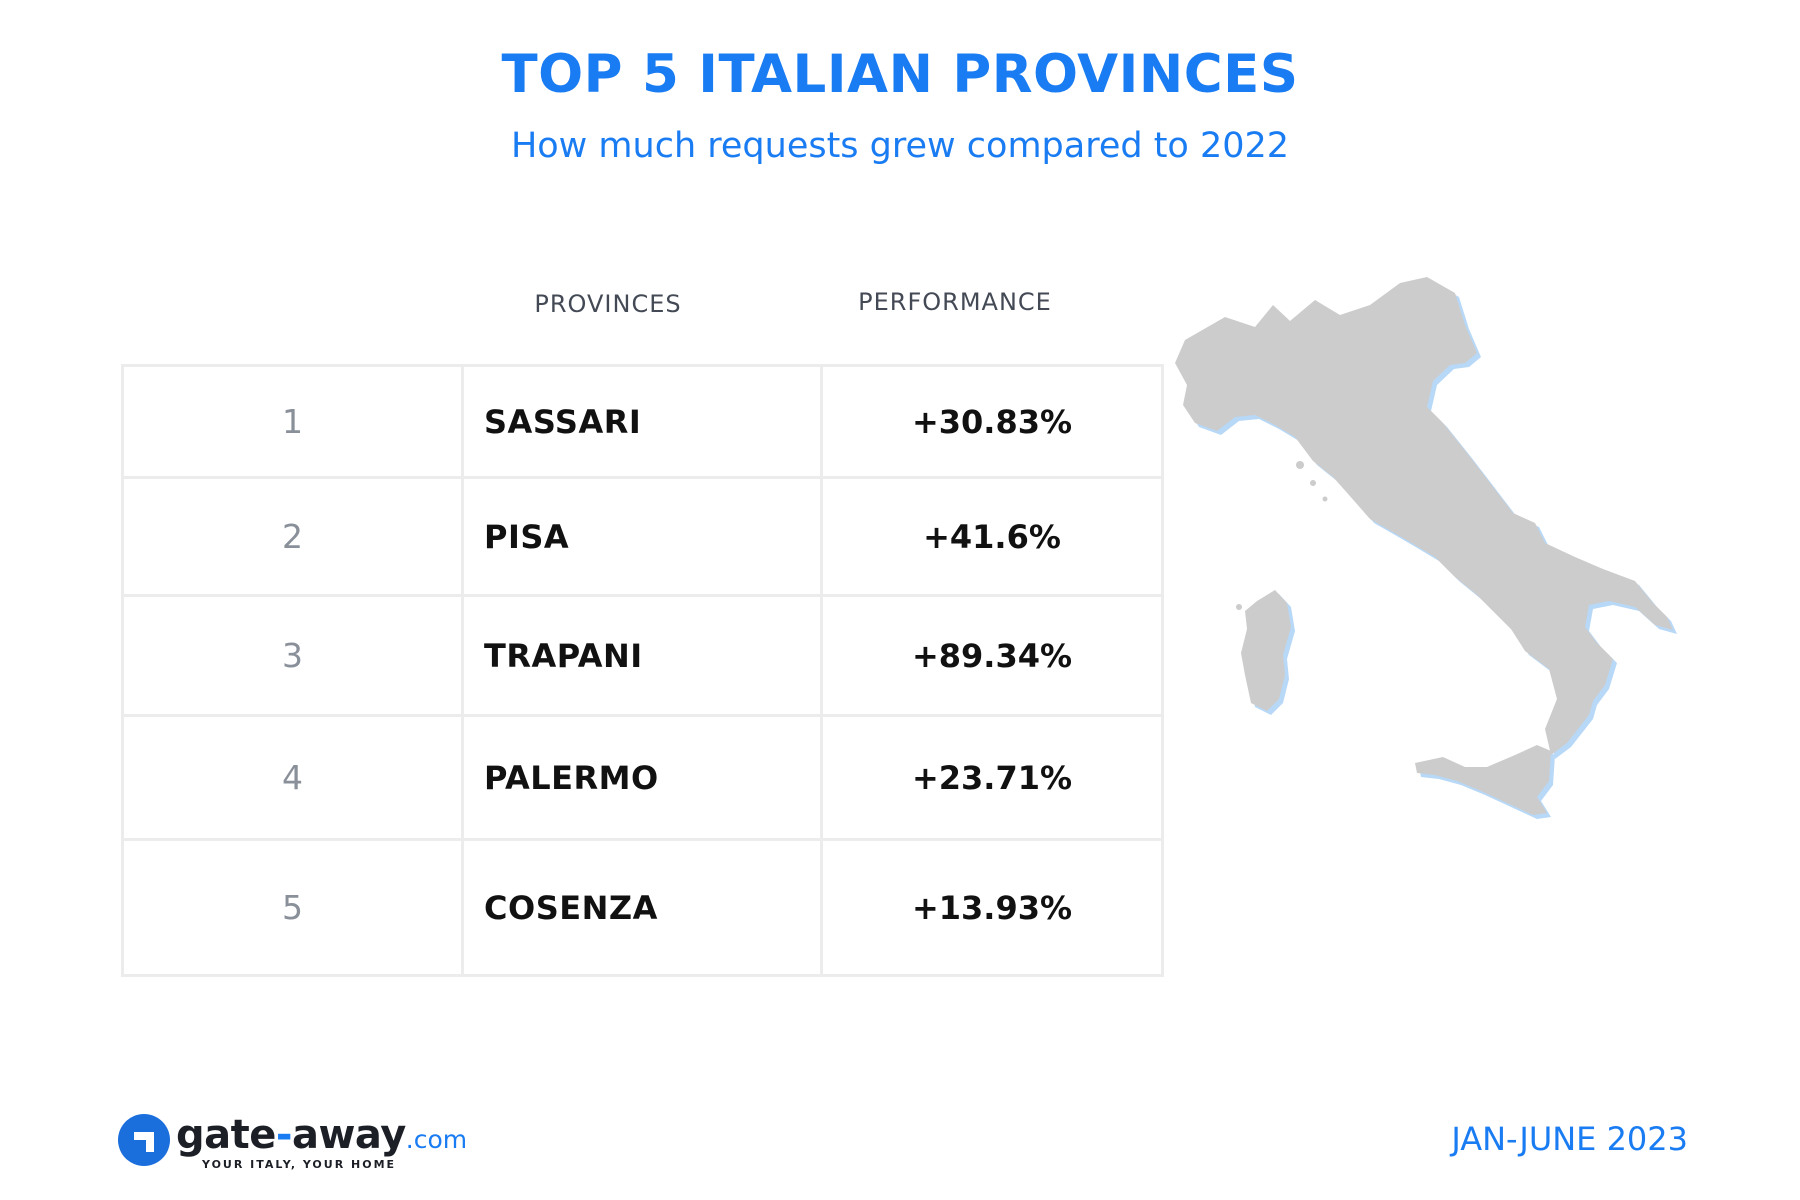  What do you see at coordinates (292, 536) in the screenshot?
I see `rank-cell: 2` at bounding box center [292, 536].